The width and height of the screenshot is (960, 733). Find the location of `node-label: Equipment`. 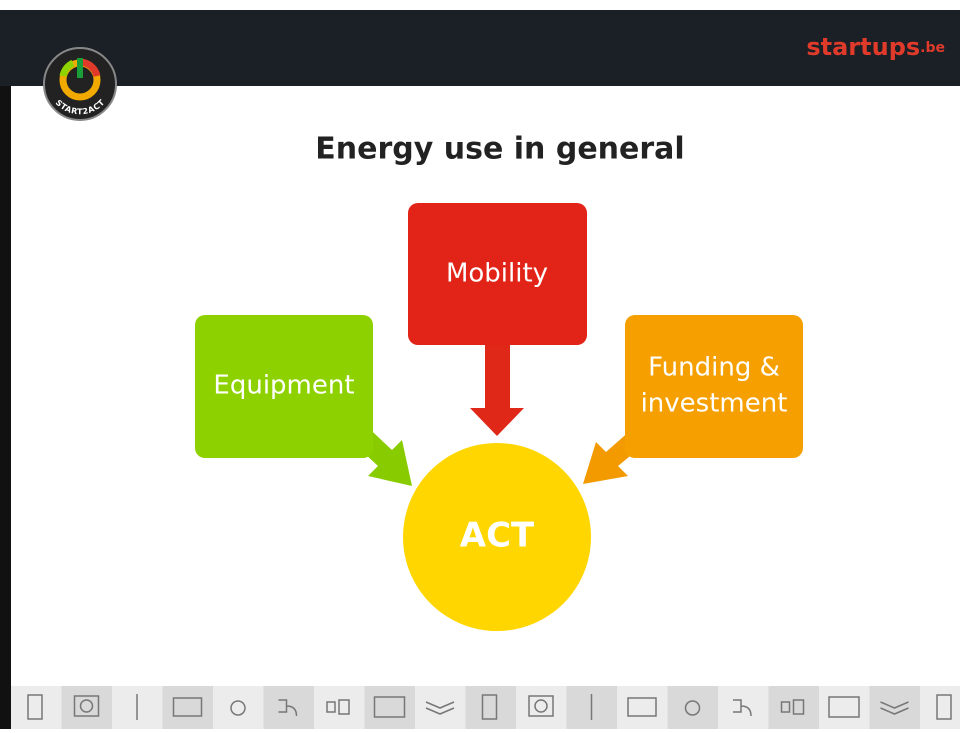

node-label: Equipment is located at coordinates (283, 386).